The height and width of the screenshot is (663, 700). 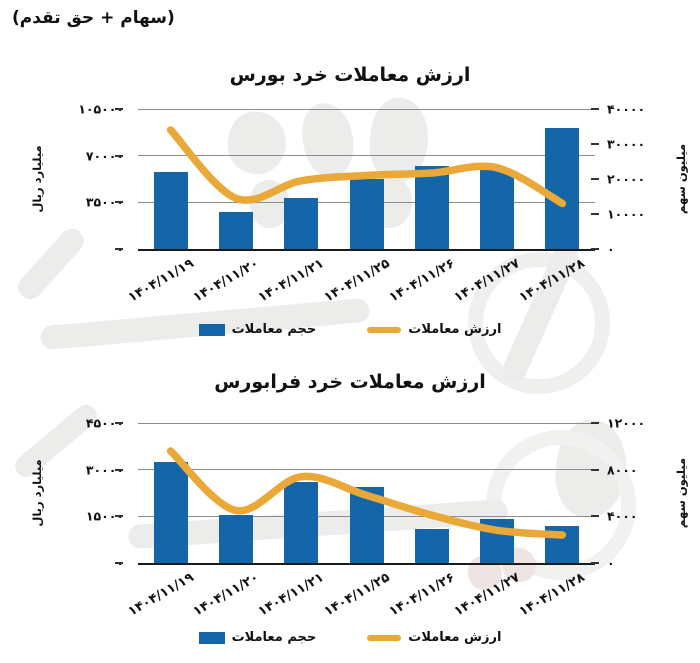 I want to click on chart2-plot-area, so click(x=357, y=493).